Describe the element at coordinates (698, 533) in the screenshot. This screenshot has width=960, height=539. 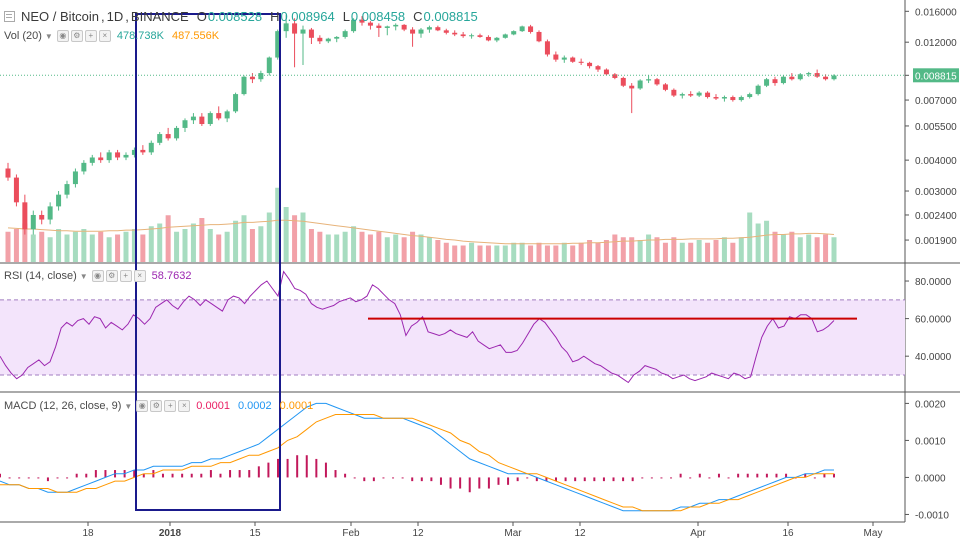
I see `time-tick-label: Apr` at that location.